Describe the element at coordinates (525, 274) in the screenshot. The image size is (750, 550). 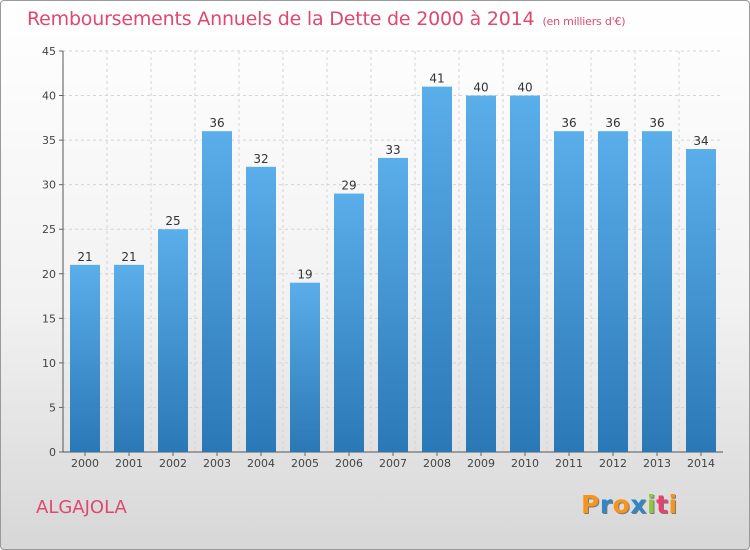
I see `bar-2010` at that location.